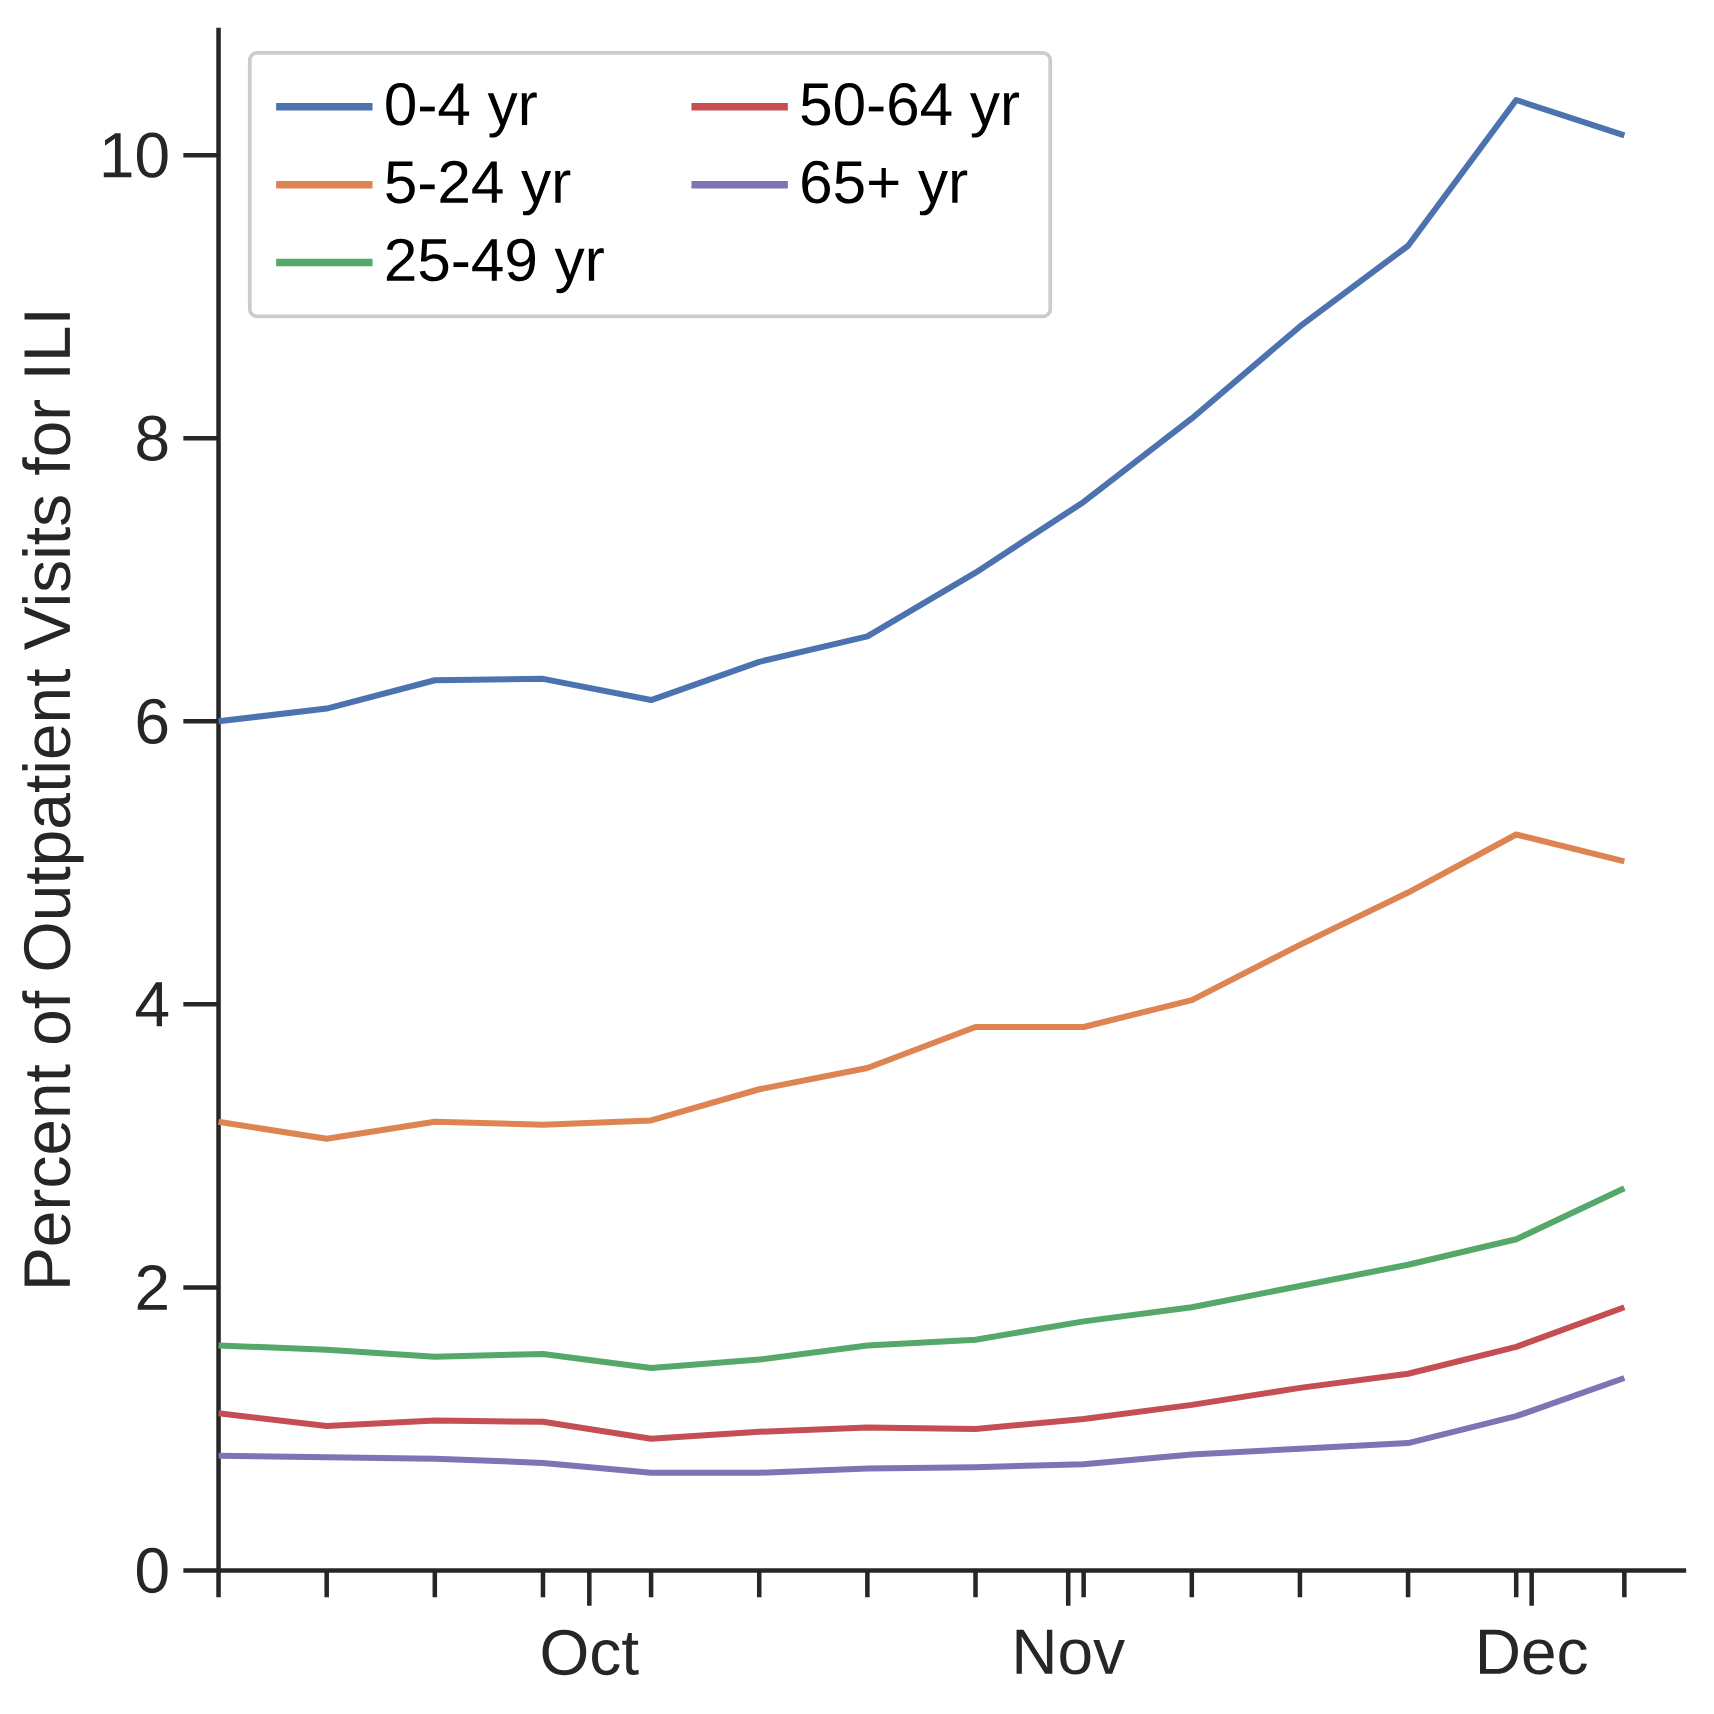 The width and height of the screenshot is (1714, 1714). What do you see at coordinates (1533, 1652) in the screenshot?
I see `x-tick-label: Dec` at bounding box center [1533, 1652].